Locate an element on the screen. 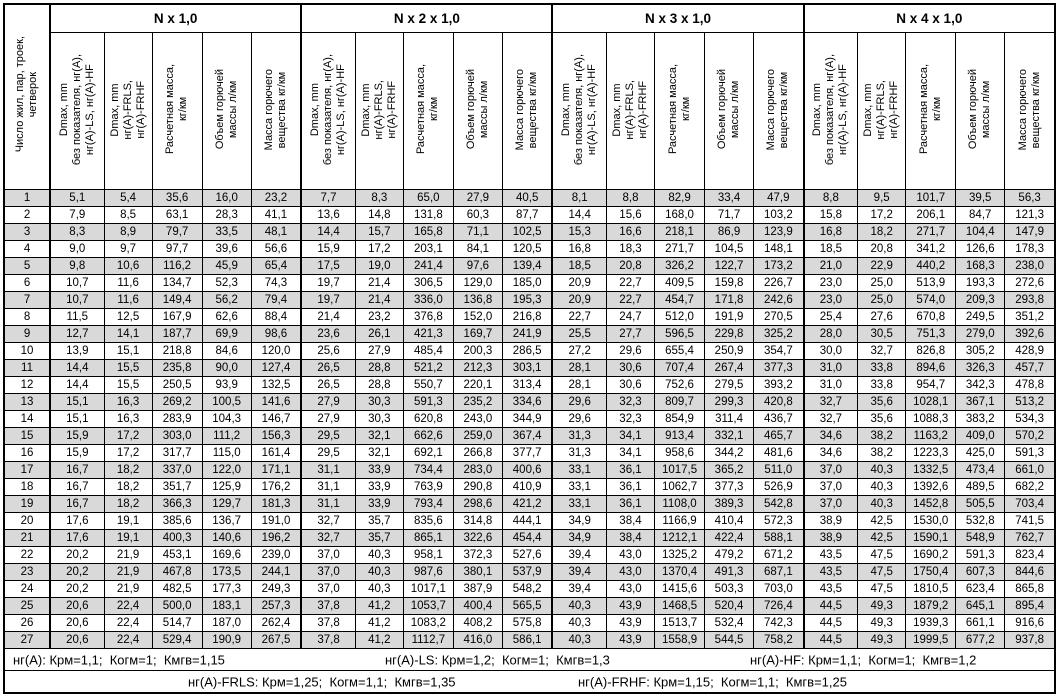  column-header-g3-c2: Dmax, mm нг(А)-FRLS, нг(А)-FRHF is located at coordinates (630, 111).